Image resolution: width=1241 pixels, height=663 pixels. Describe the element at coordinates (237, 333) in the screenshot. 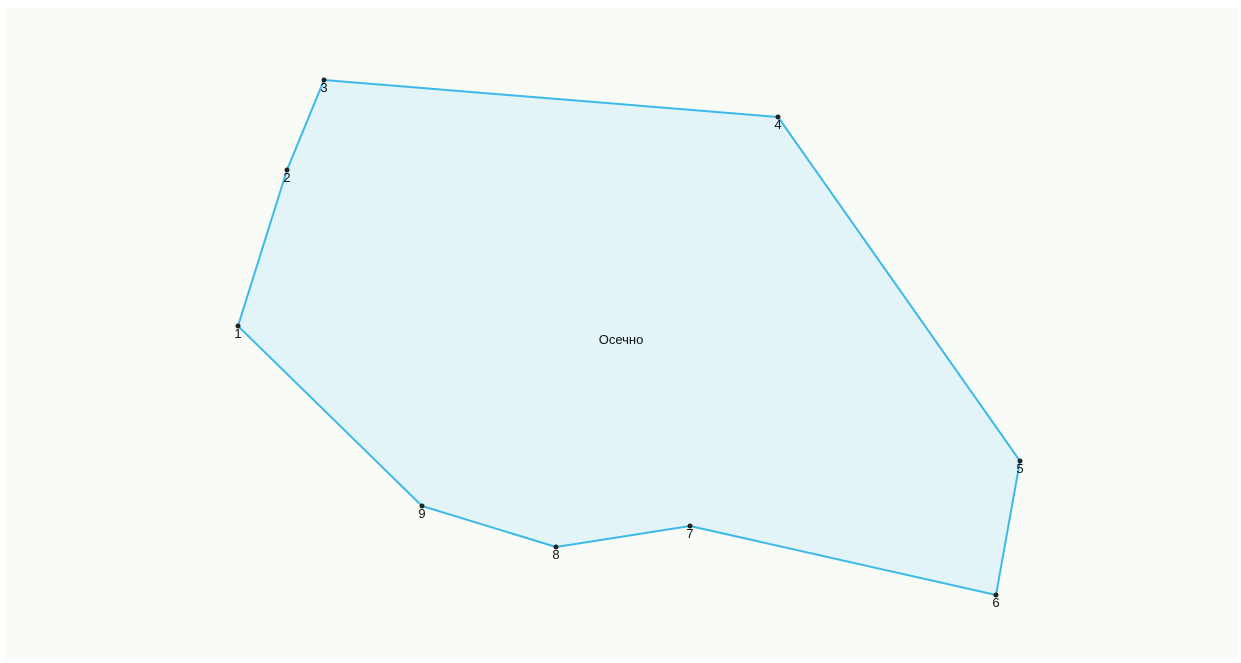

I see `vertex-label: 1` at that location.